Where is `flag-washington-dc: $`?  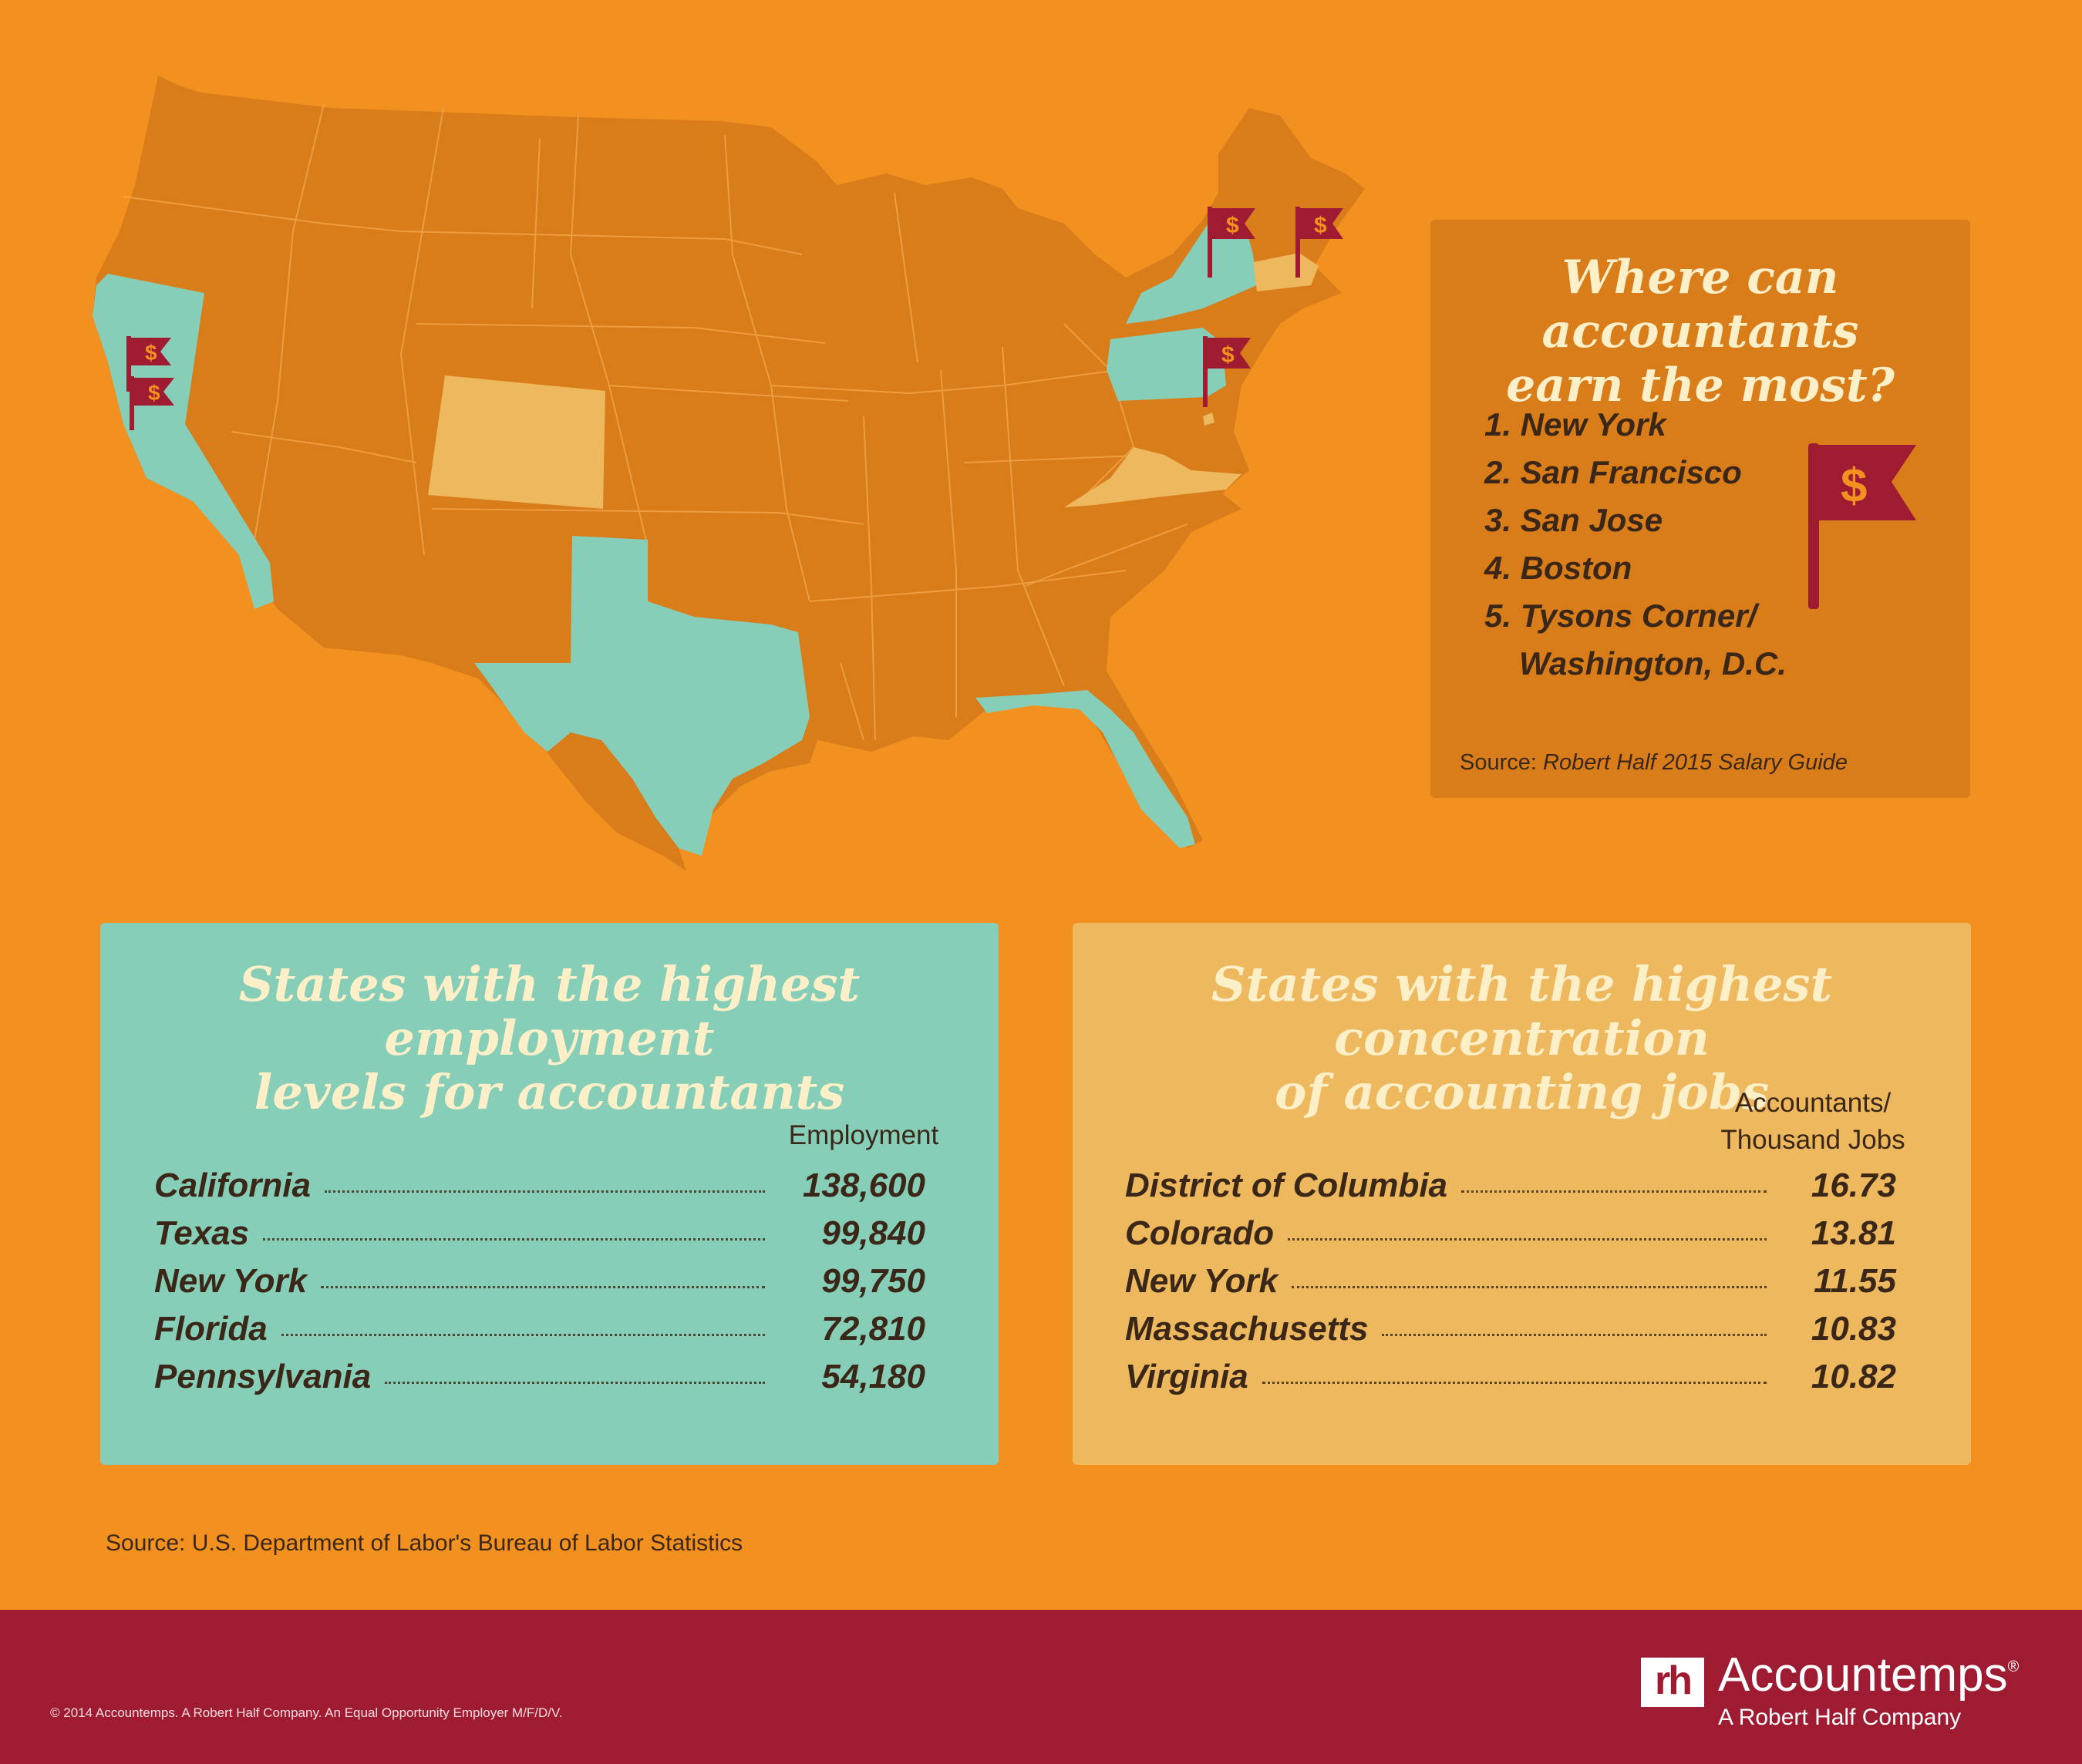
flag-washington-dc: $ is located at coordinates (1227, 371).